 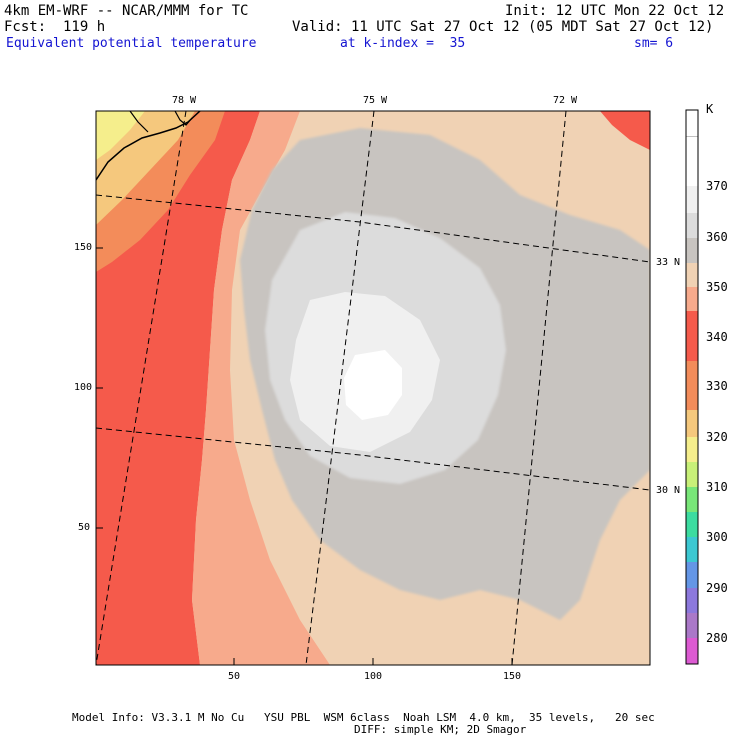 I want to click on x-tick-150: 150, so click(x=512, y=676).